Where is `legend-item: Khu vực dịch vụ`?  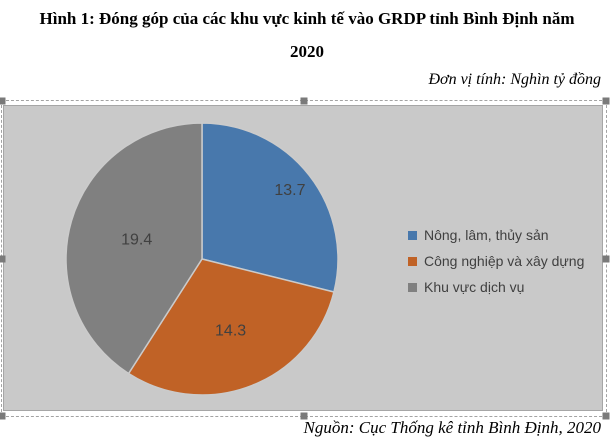 legend-item: Khu vực dịch vụ is located at coordinates (496, 287).